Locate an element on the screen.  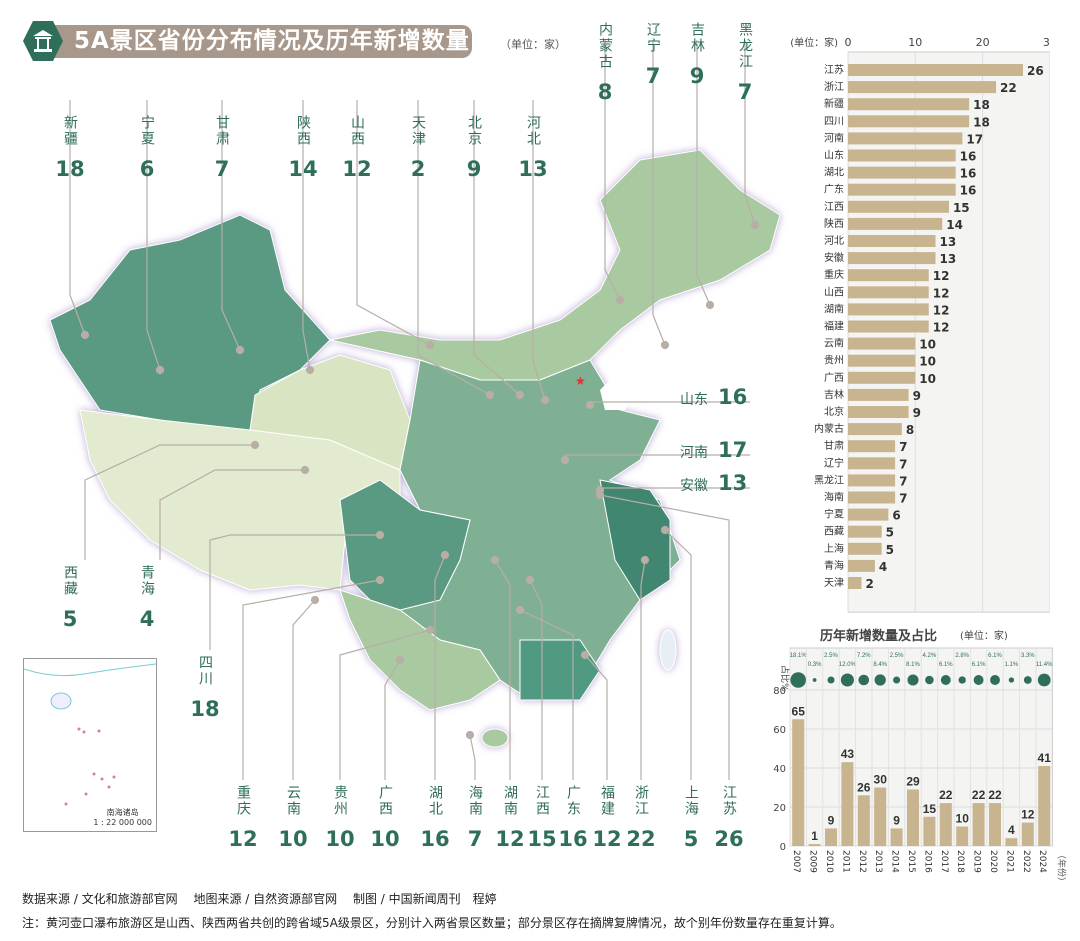
province-name: 山西 is located at coordinates (357, 131).